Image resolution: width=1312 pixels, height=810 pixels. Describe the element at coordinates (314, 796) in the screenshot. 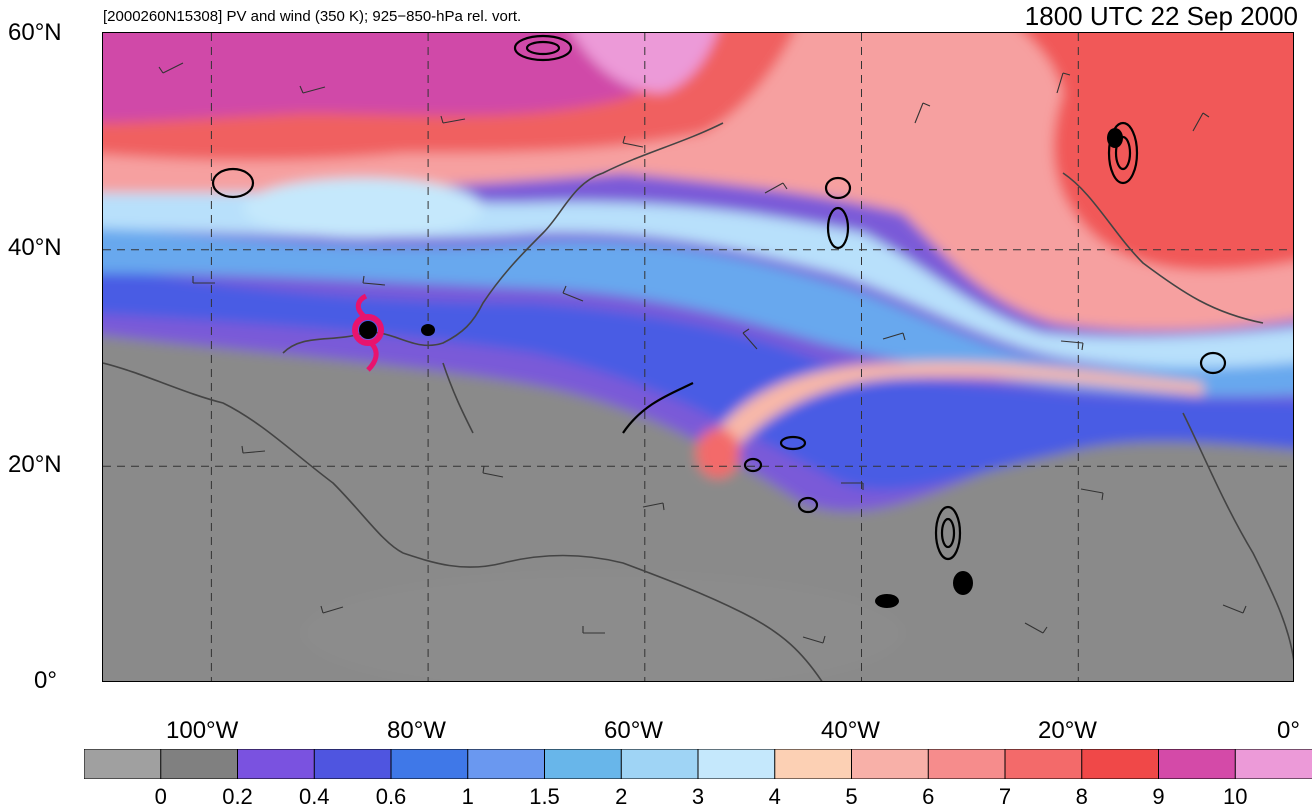

I see `colorbar-tick-label: 0.4` at that location.